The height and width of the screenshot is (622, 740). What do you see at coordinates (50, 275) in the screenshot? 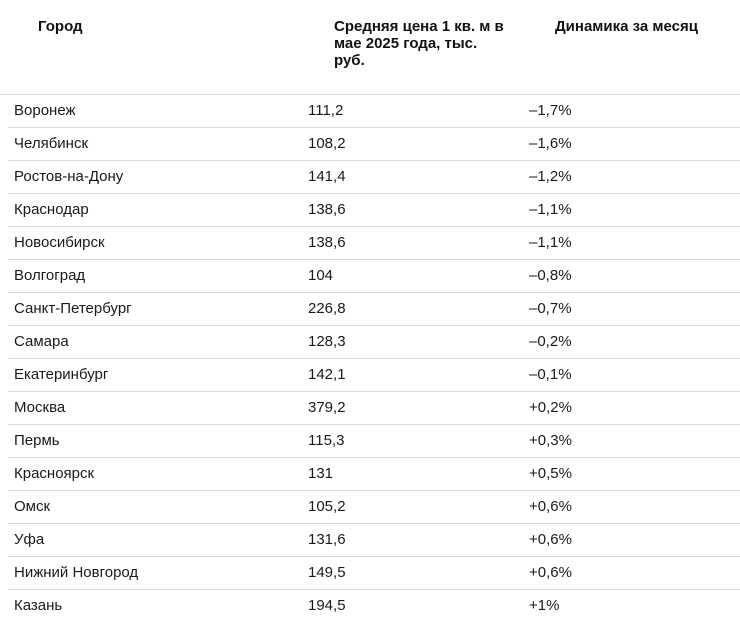
I see `city-cell: Волгоград` at bounding box center [50, 275].